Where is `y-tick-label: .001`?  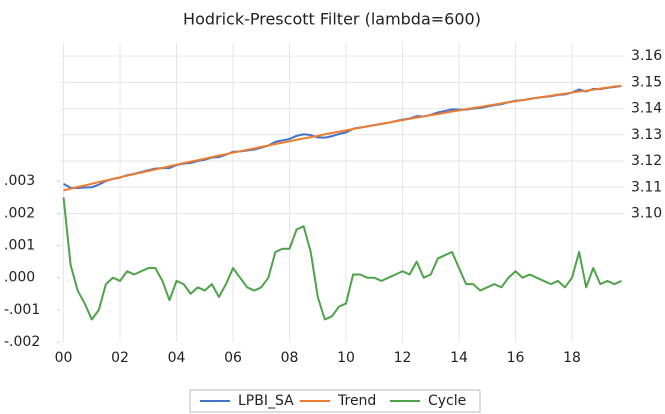
y-tick-label: .001 is located at coordinates (19, 246).